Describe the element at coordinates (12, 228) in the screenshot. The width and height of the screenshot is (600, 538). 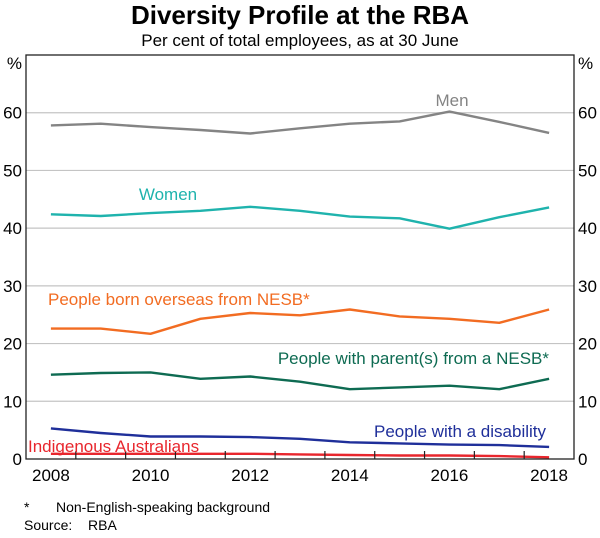
I see `y-tick-label-left: 40` at that location.